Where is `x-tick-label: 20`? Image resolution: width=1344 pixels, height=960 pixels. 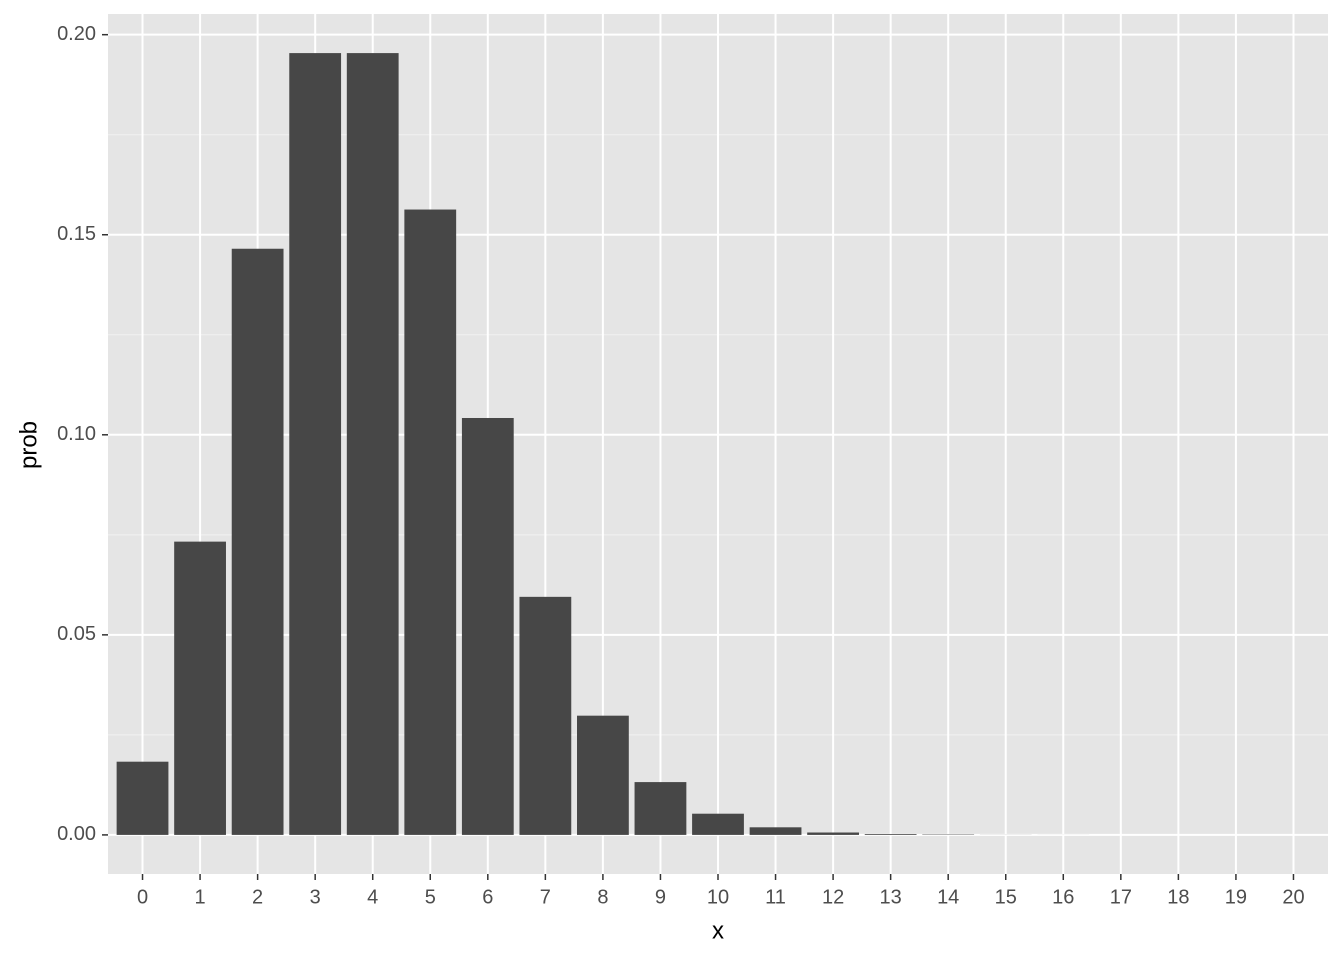
x-tick-label: 20 is located at coordinates (1293, 897).